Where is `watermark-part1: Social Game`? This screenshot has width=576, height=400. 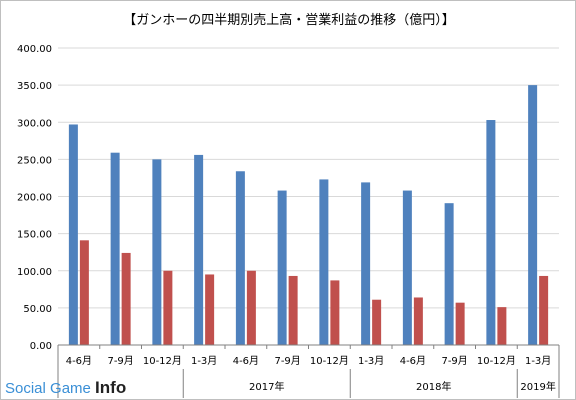 watermark-part1: Social Game is located at coordinates (50, 388).